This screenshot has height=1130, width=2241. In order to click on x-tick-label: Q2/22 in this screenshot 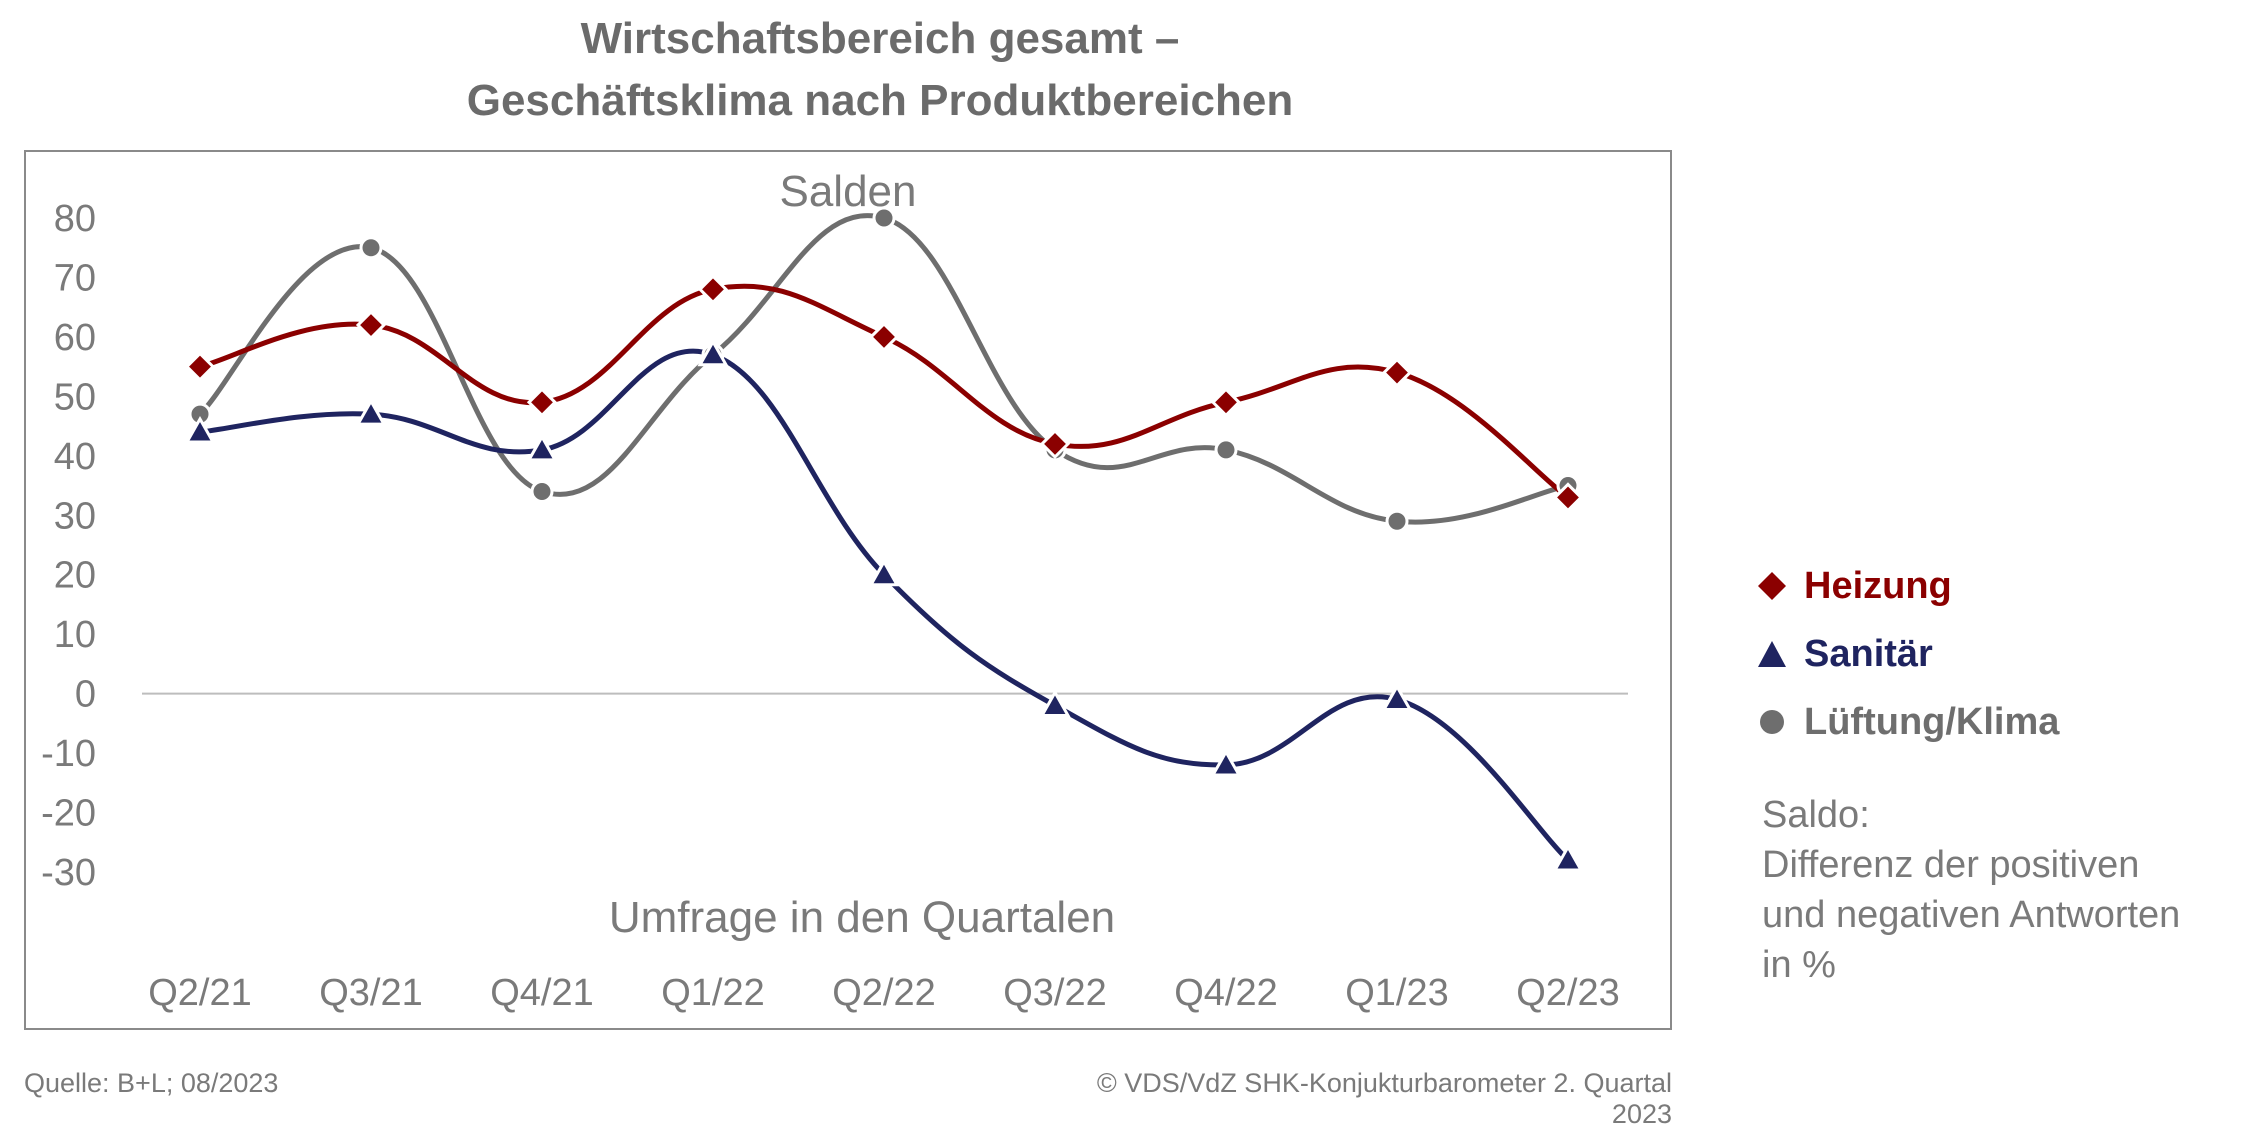, I will do `click(884, 993)`.